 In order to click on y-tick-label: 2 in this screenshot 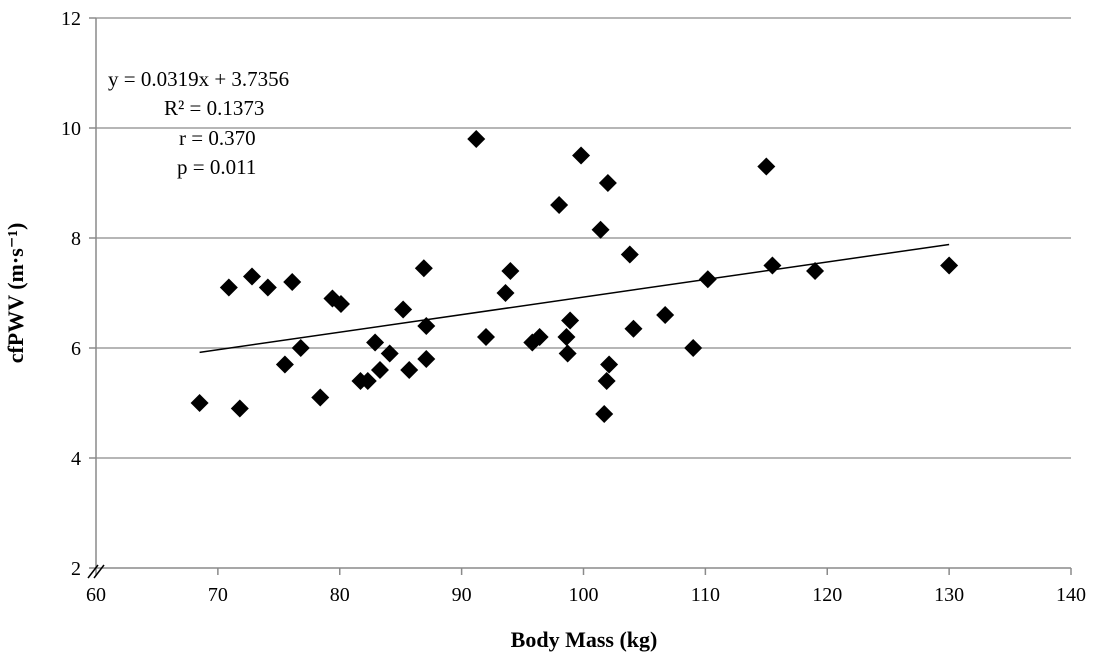, I will do `click(76, 569)`.